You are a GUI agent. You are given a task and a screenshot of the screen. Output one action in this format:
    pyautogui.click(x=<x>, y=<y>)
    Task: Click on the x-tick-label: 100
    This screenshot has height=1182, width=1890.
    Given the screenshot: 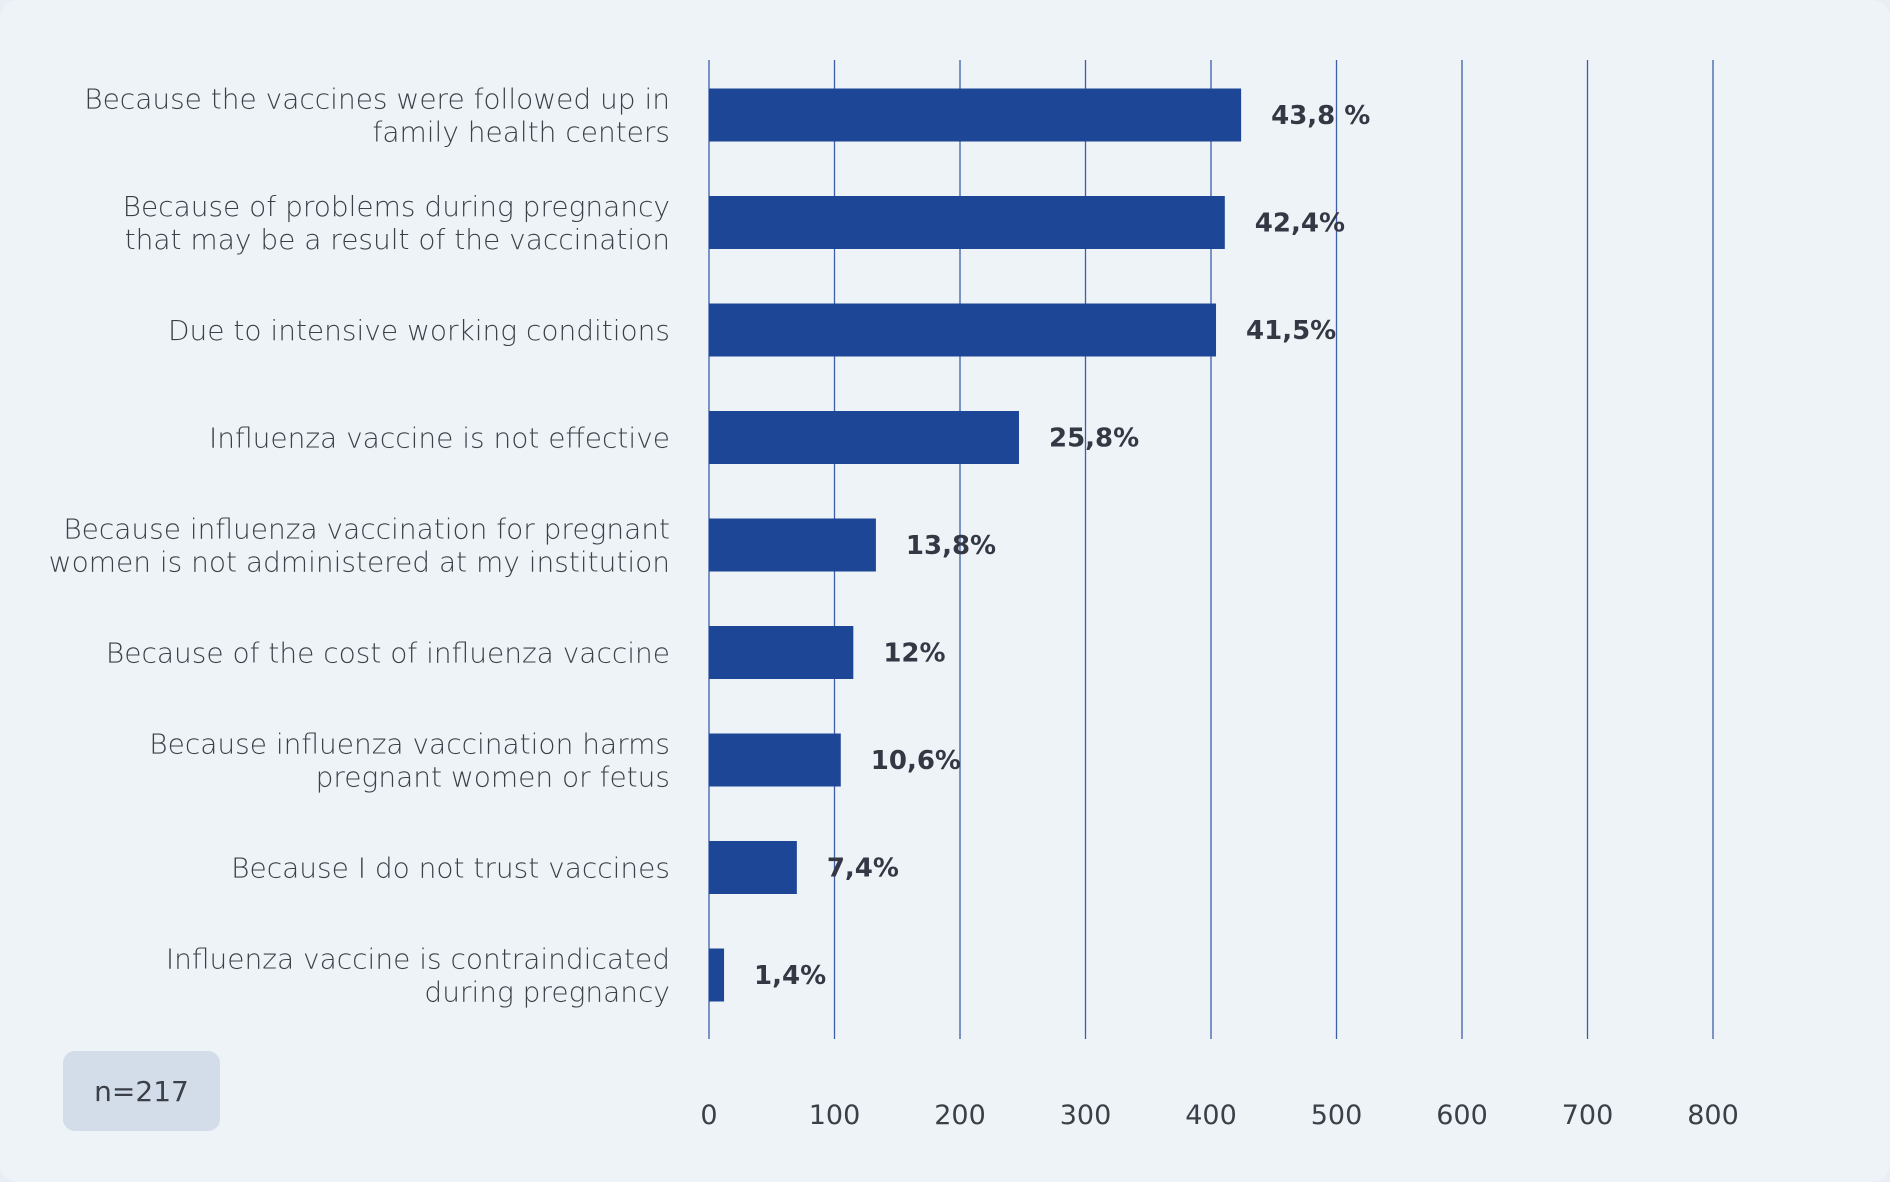 What is the action you would take?
    pyautogui.click(x=835, y=1115)
    